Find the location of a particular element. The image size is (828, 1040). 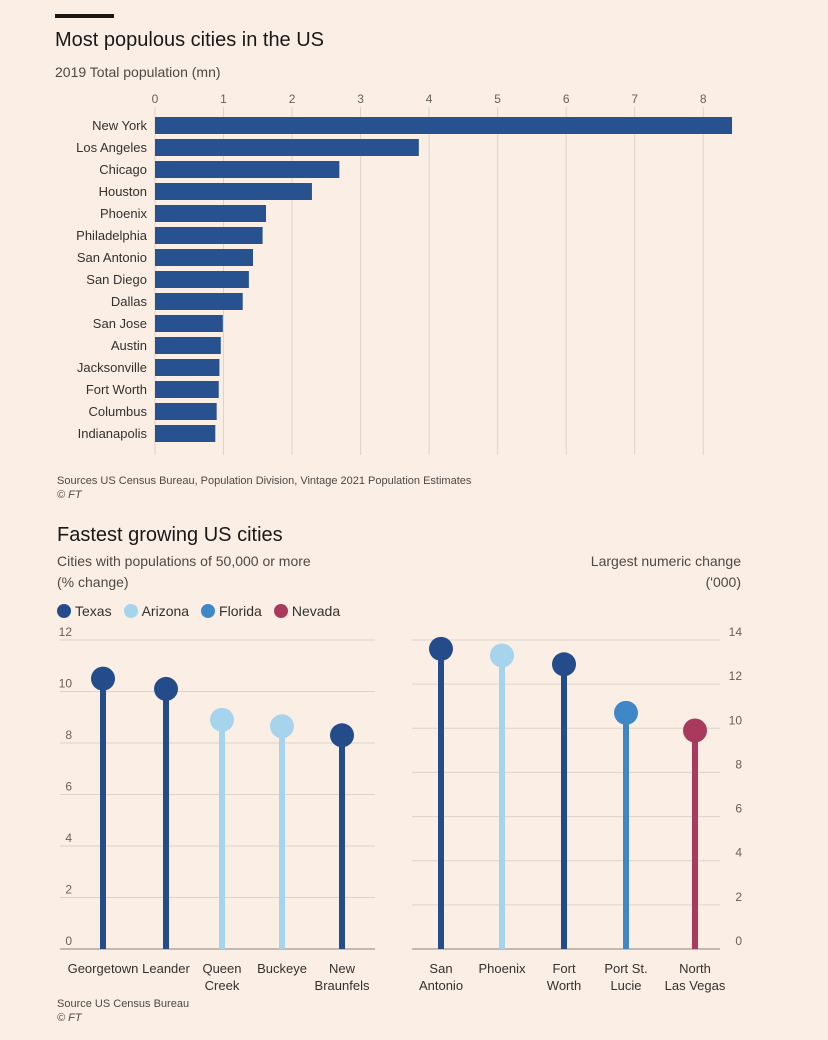

category-label-austin: Austin is located at coordinates (129, 345).